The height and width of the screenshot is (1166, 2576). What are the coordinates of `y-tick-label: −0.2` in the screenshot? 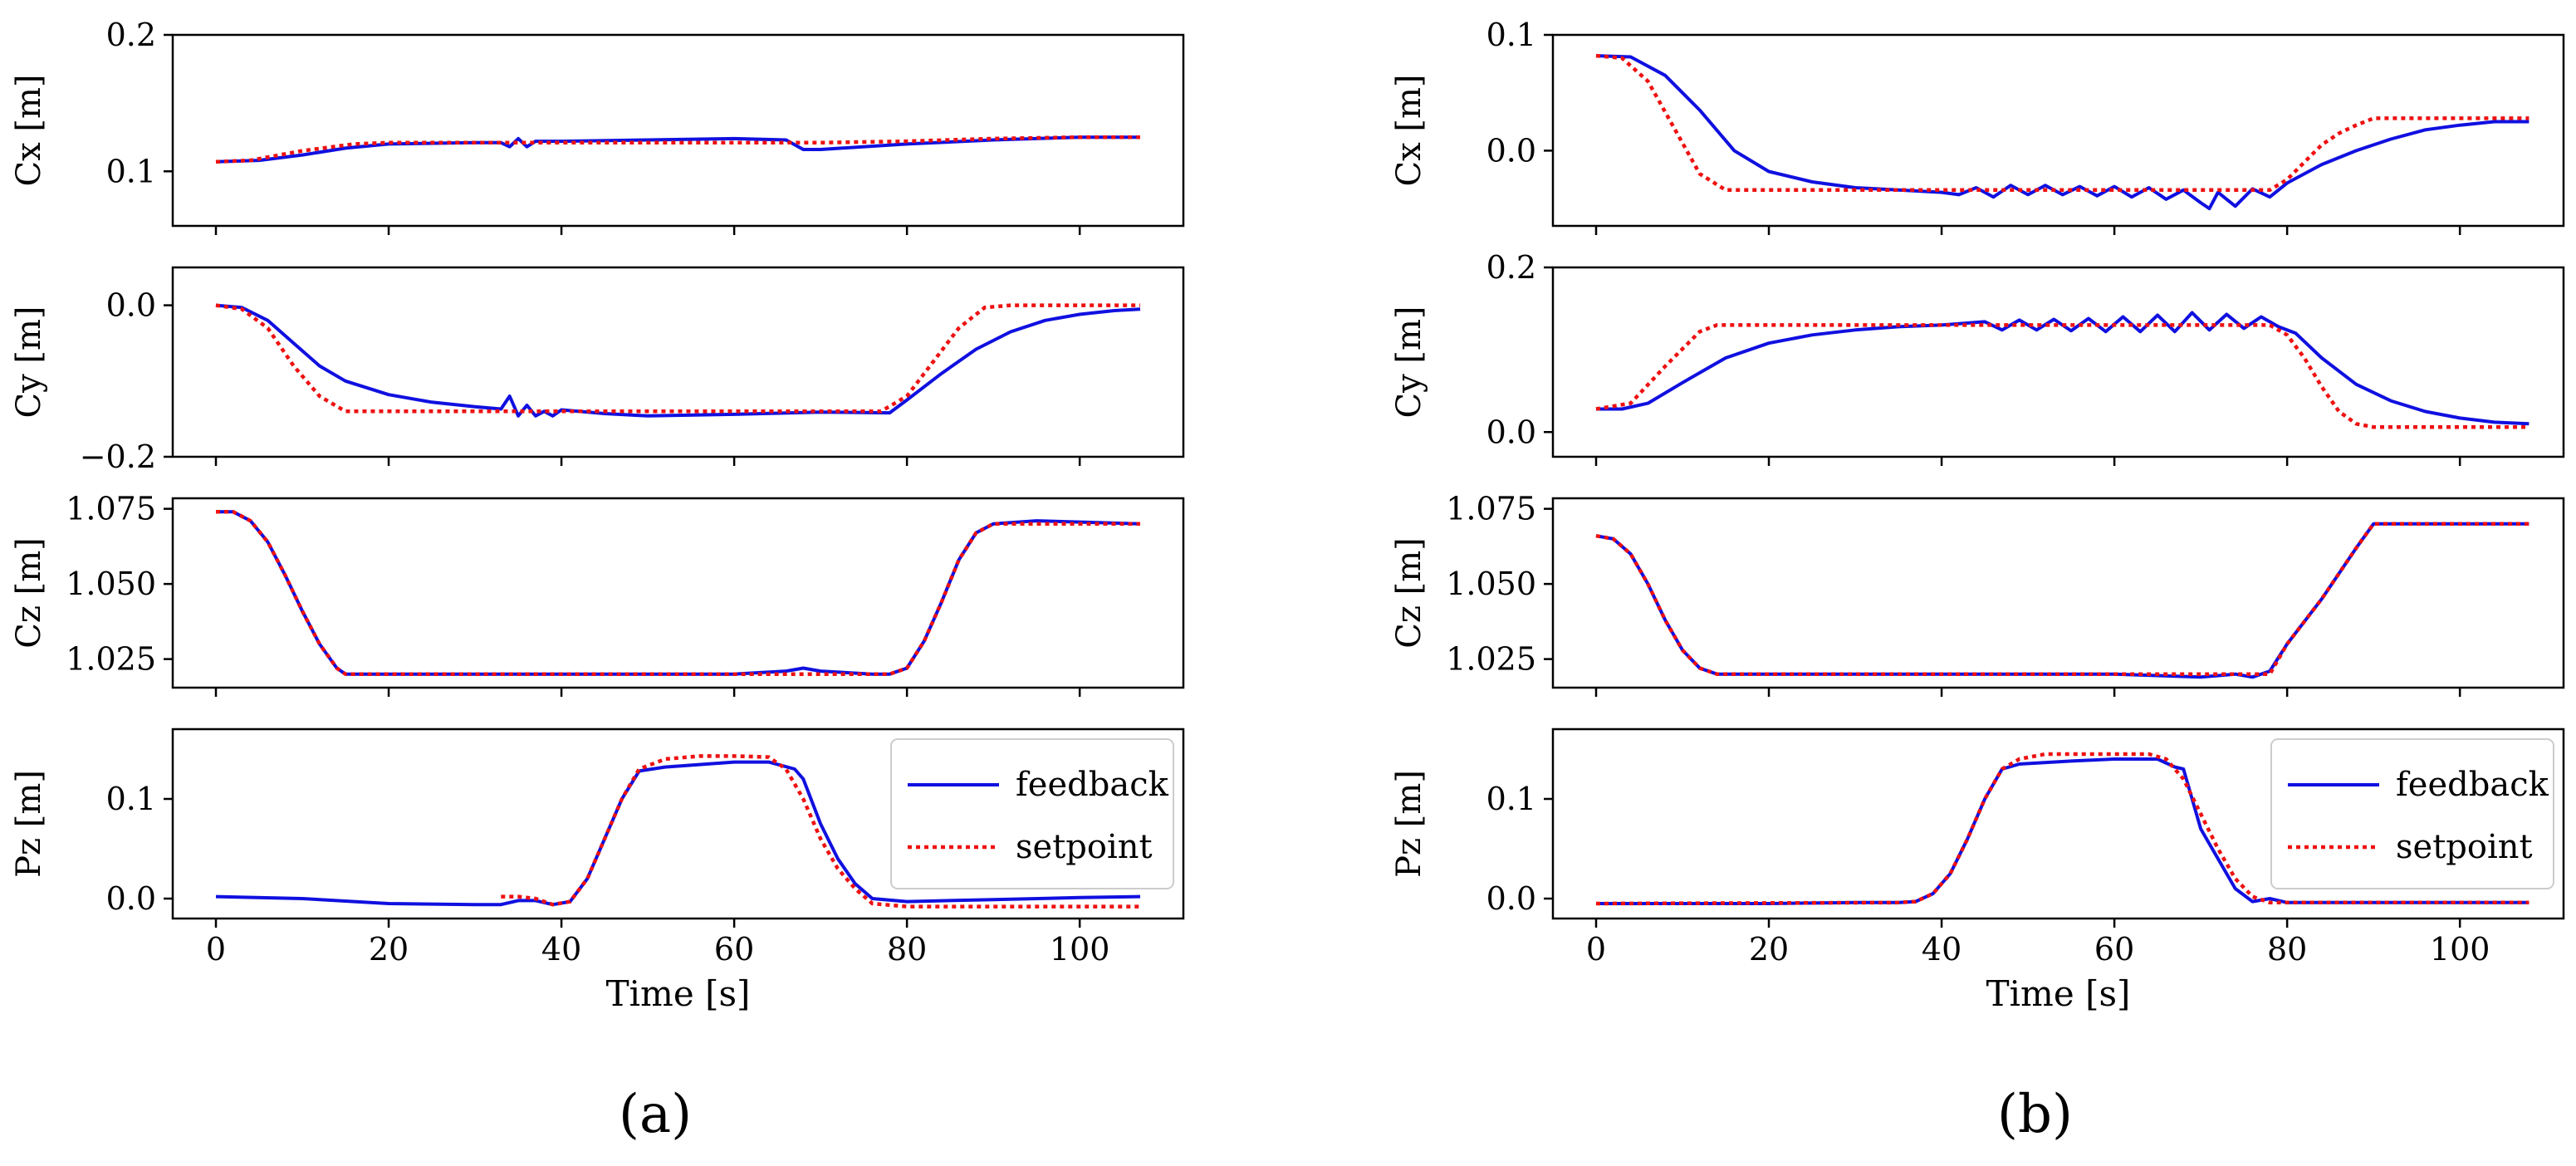 It's located at (118, 456).